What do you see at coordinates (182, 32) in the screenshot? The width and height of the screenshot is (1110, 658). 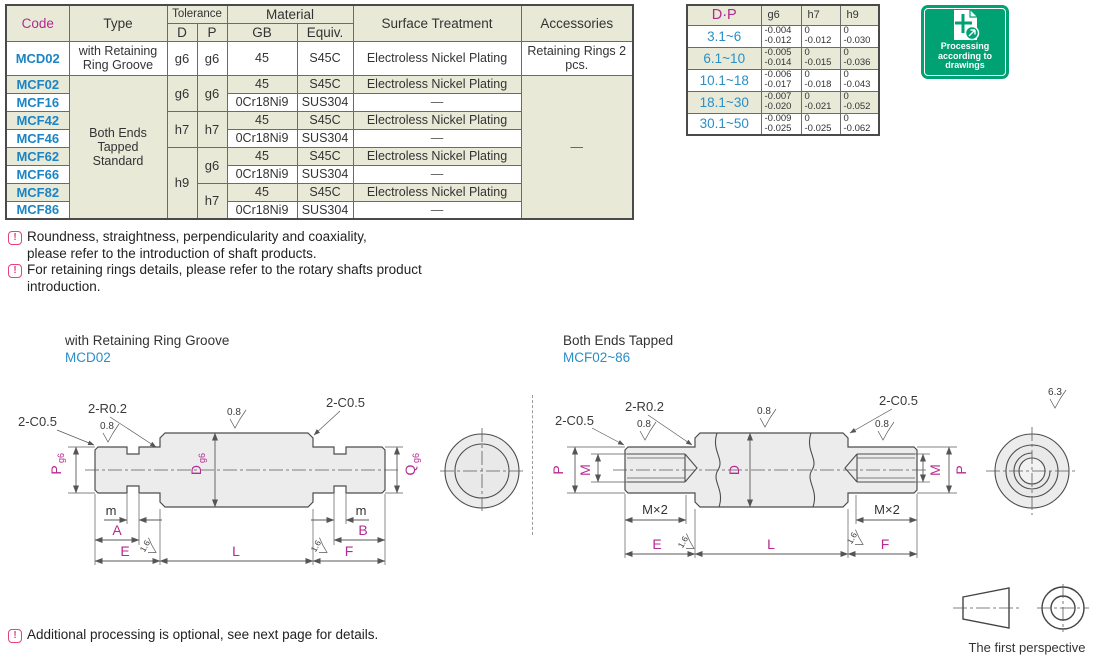 I see `header-tolerance-d: D` at bounding box center [182, 32].